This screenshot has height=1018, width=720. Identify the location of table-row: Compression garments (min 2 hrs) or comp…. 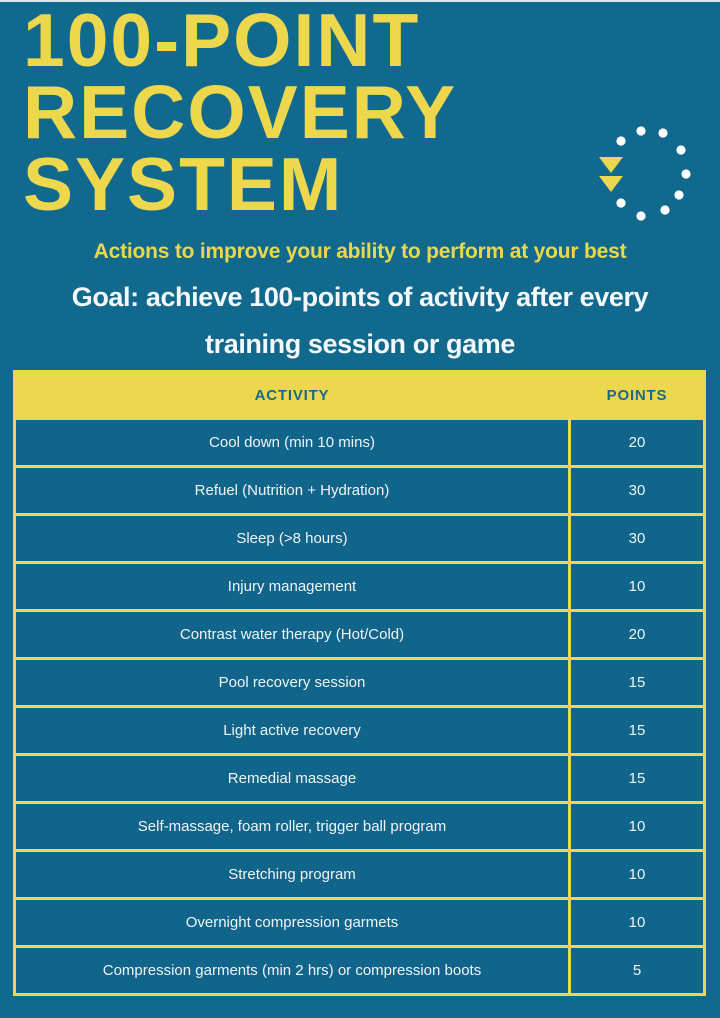
(359, 970).